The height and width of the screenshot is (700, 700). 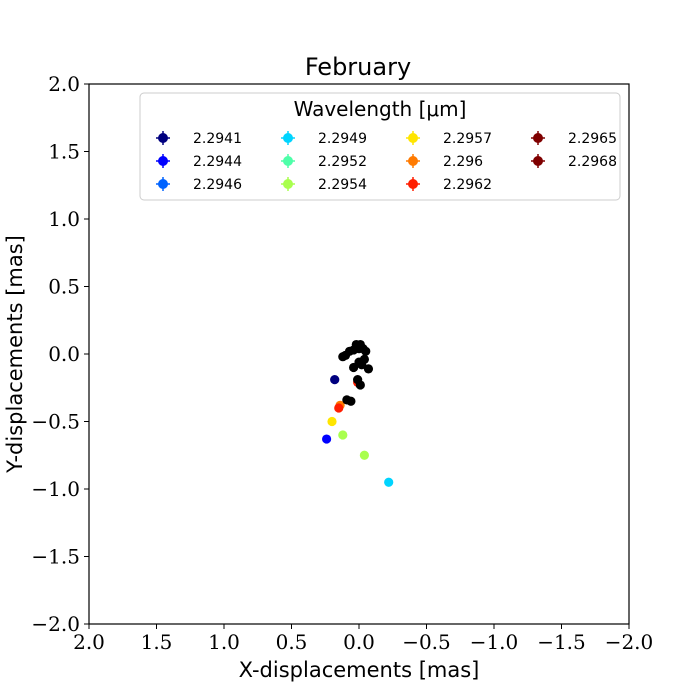 I want to click on legend-label: 2.296, so click(x=463, y=162).